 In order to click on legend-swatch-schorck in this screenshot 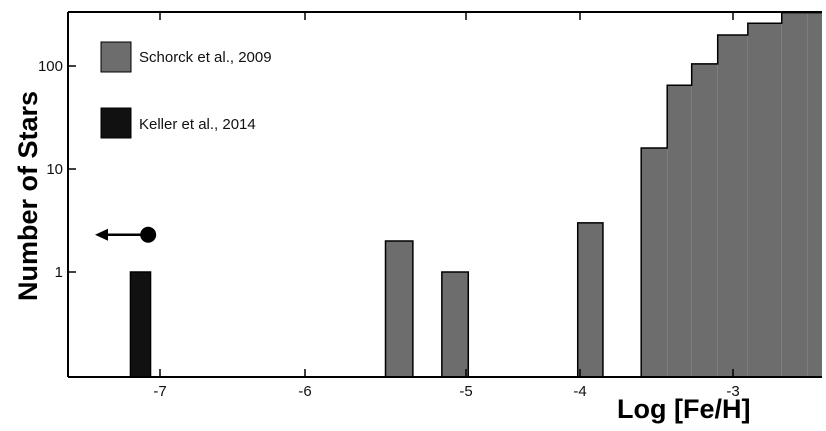, I will do `click(116, 57)`.